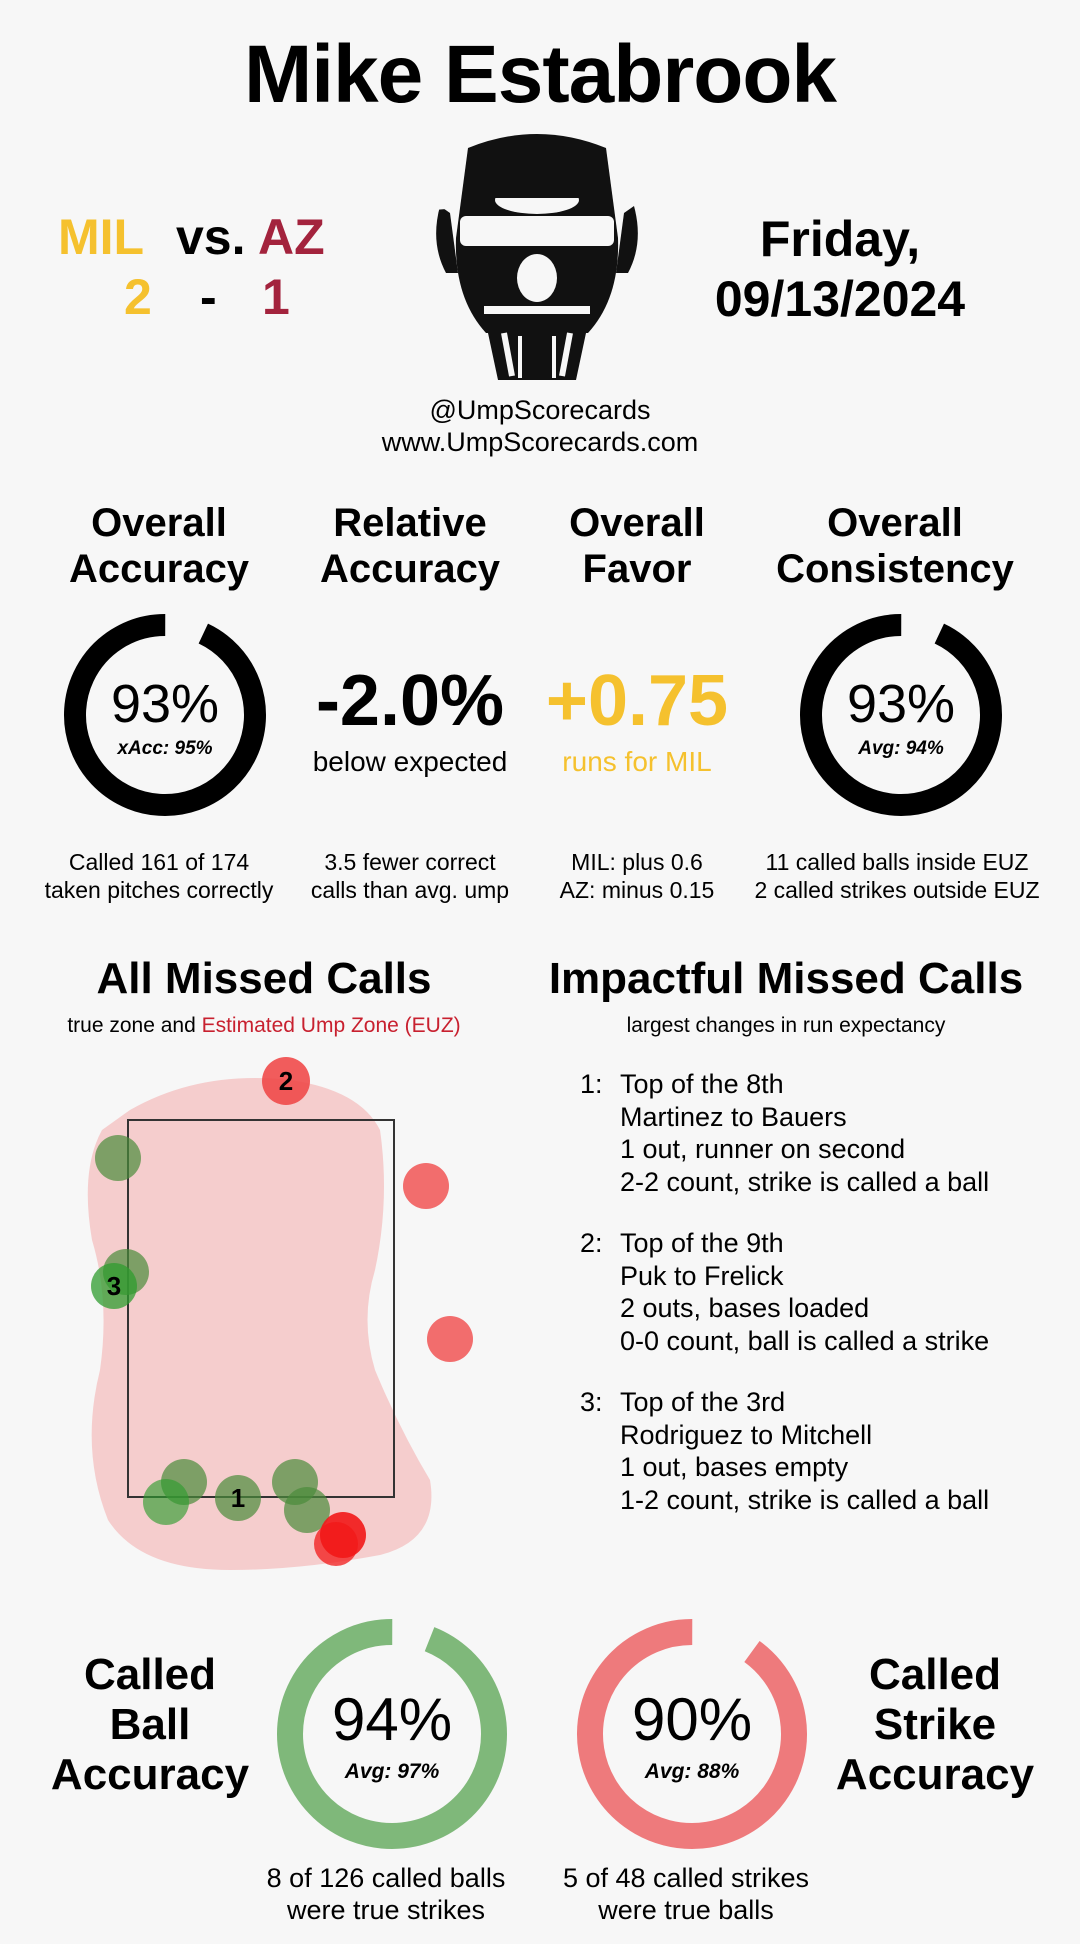 The height and width of the screenshot is (1944, 1080). What do you see at coordinates (637, 761) in the screenshot?
I see `overall-favor-sub: runs for MIL` at bounding box center [637, 761].